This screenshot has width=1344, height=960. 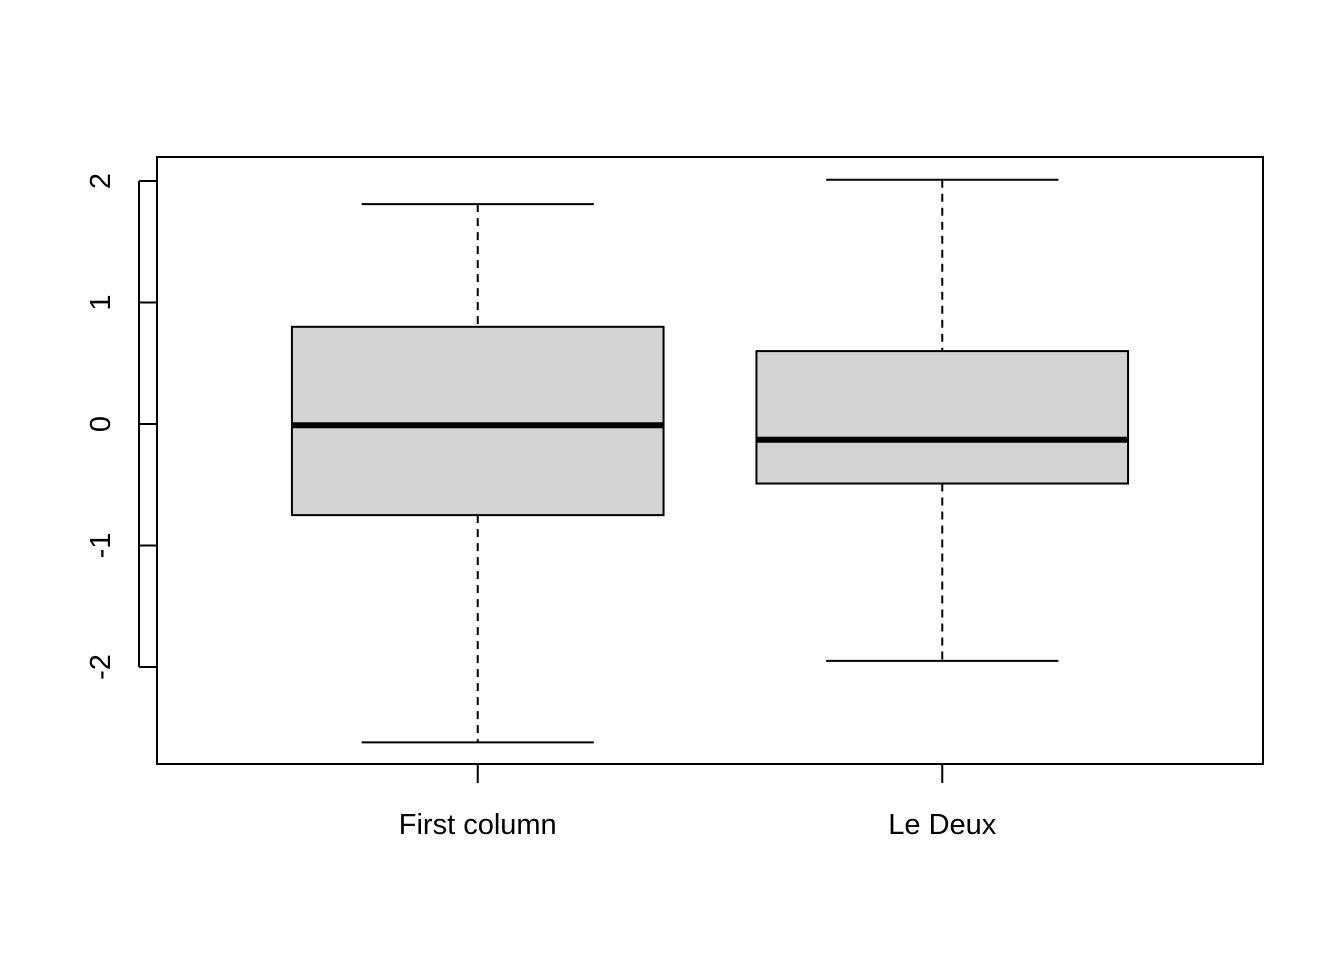 I want to click on box-group, so click(x=942, y=420).